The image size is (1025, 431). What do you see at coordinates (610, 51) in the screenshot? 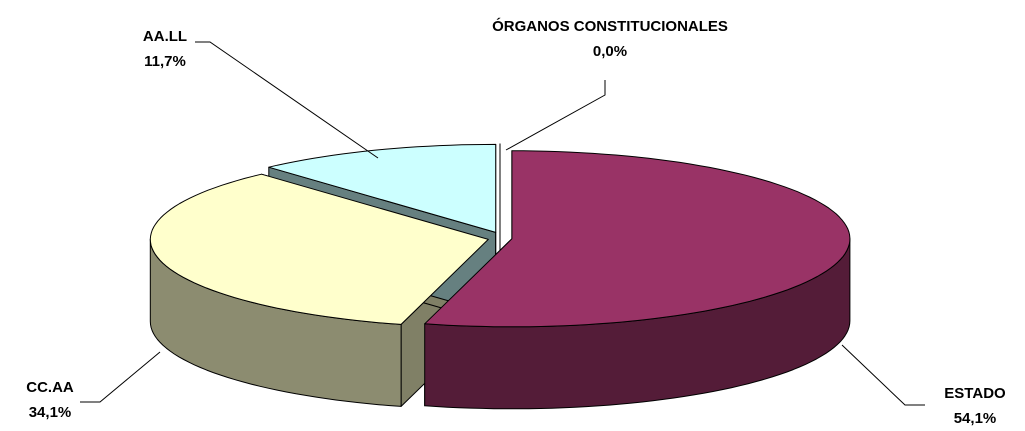
I see `slice-value-label: 0,0%` at bounding box center [610, 51].